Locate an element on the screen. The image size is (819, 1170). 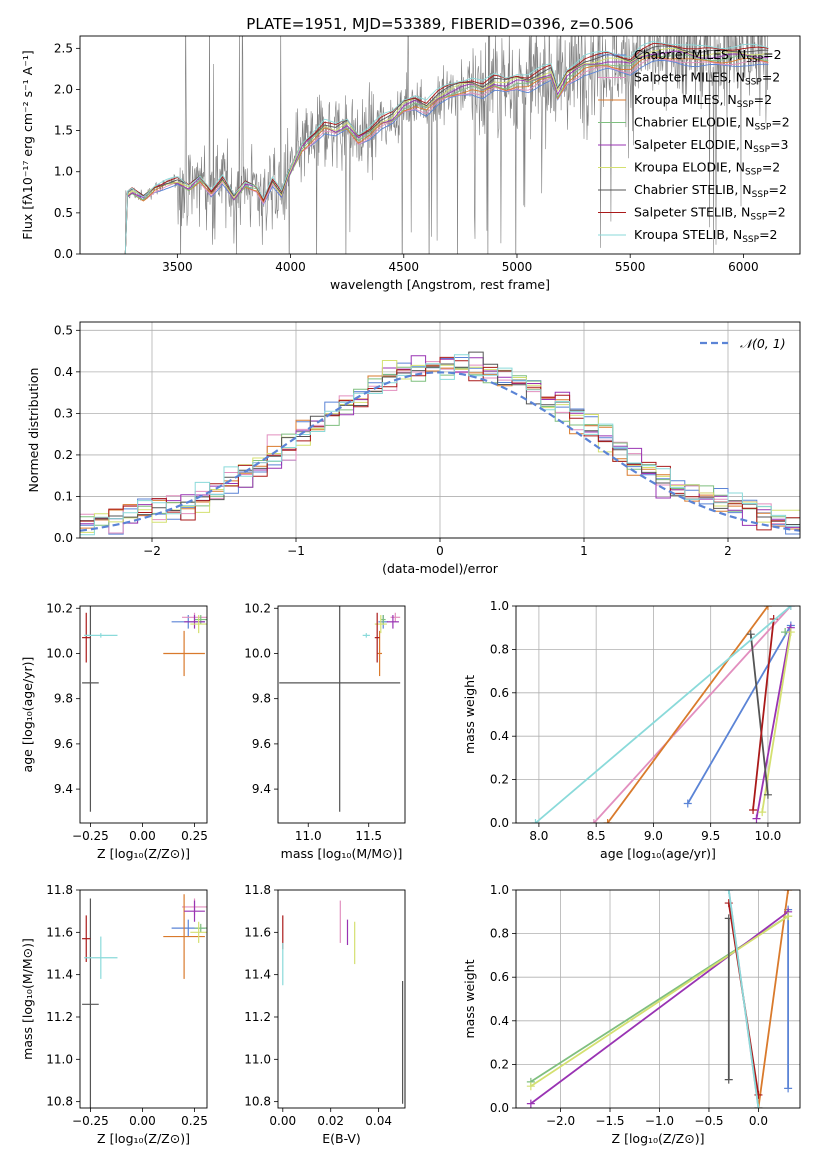
model-line-kroupa-elodie is located at coordinates (446, 150).